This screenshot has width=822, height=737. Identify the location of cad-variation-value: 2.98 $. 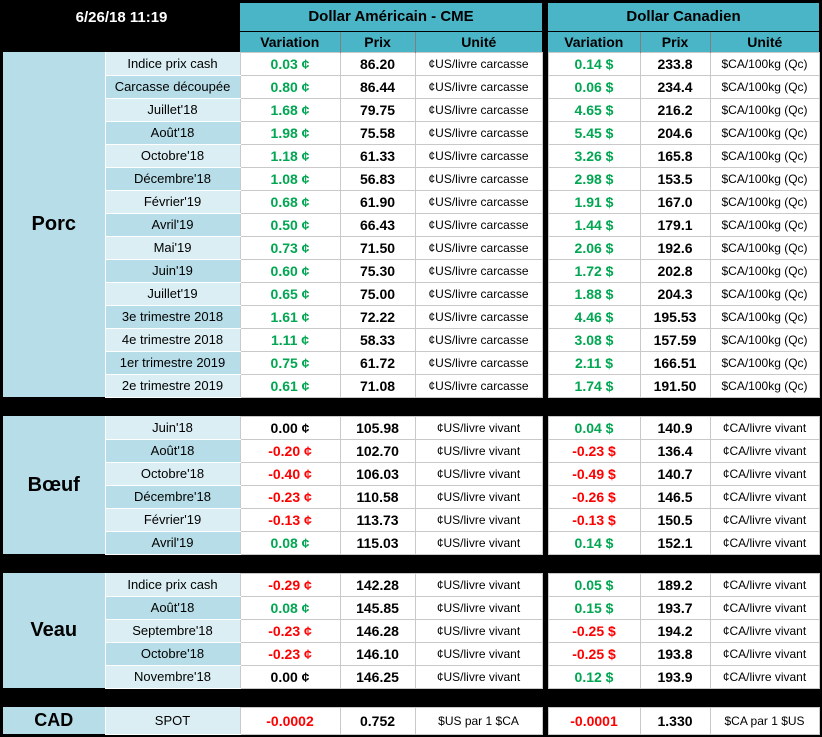
(594, 178).